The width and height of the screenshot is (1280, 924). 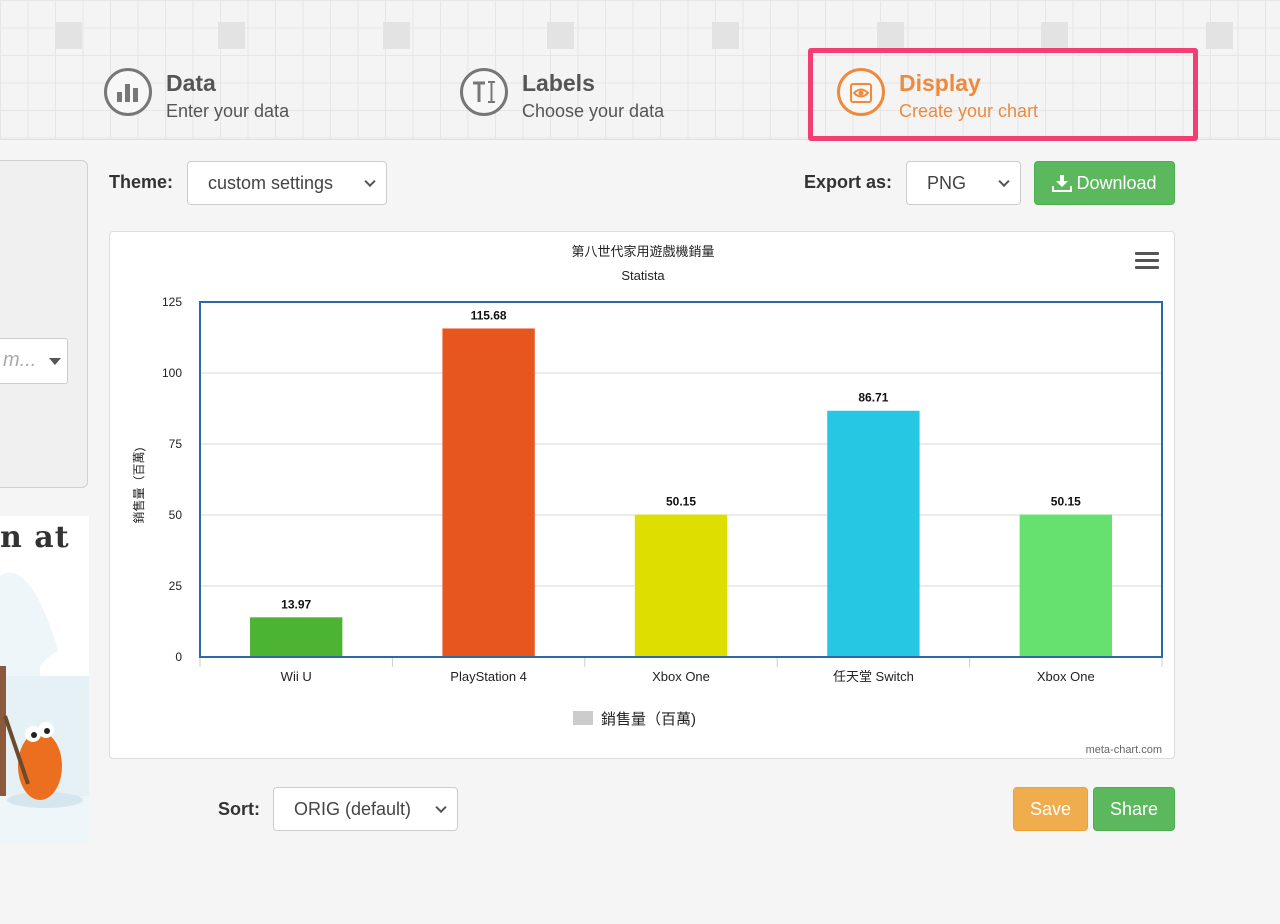 I want to click on x-tick-label: 任天堂 Switch, so click(x=873, y=676).